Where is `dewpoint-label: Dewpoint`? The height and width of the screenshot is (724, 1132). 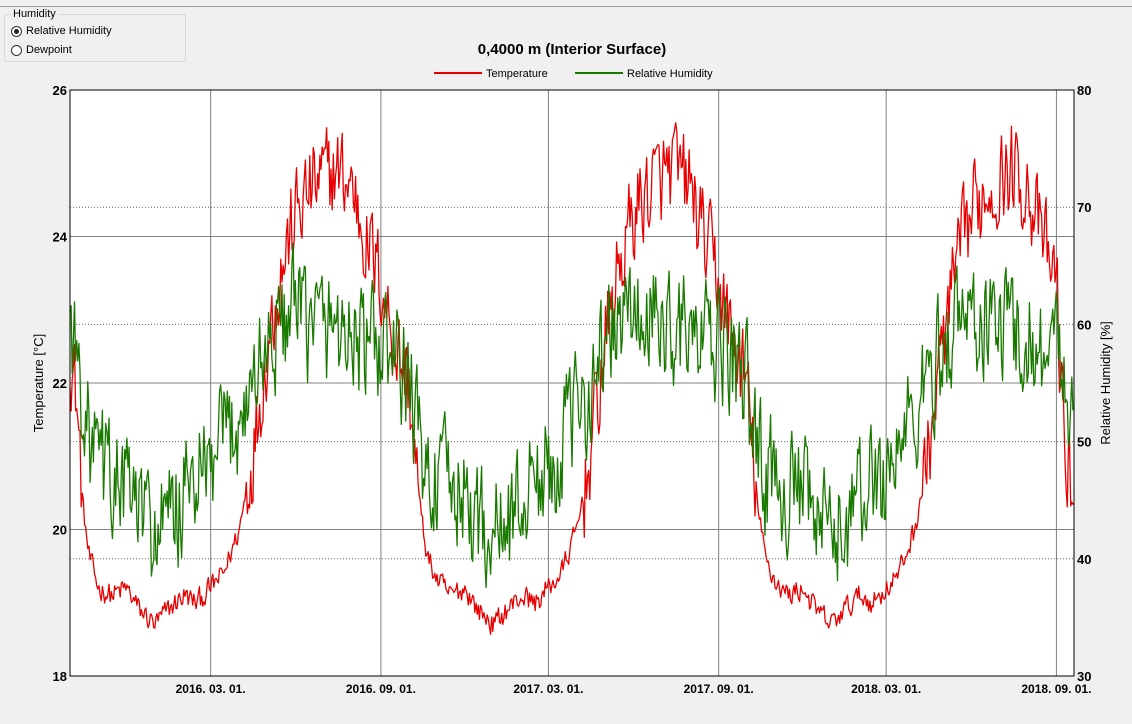 dewpoint-label: Dewpoint is located at coordinates (49, 50).